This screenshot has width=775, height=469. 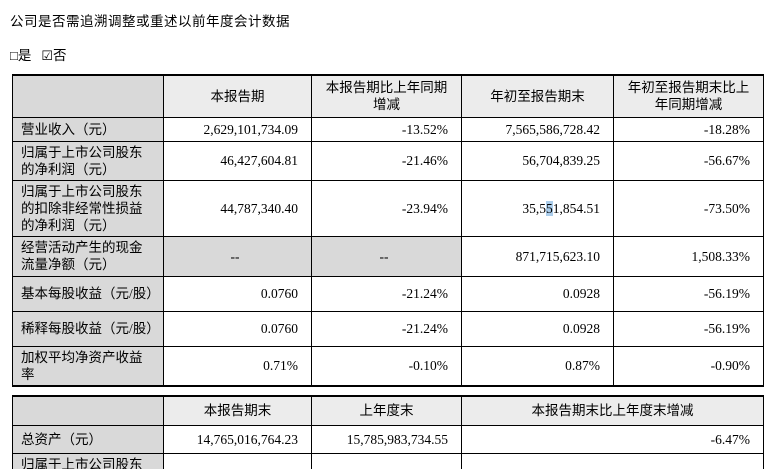 What do you see at coordinates (237, 208) in the screenshot?
I see `value-cell: 44,787,340.40` at bounding box center [237, 208].